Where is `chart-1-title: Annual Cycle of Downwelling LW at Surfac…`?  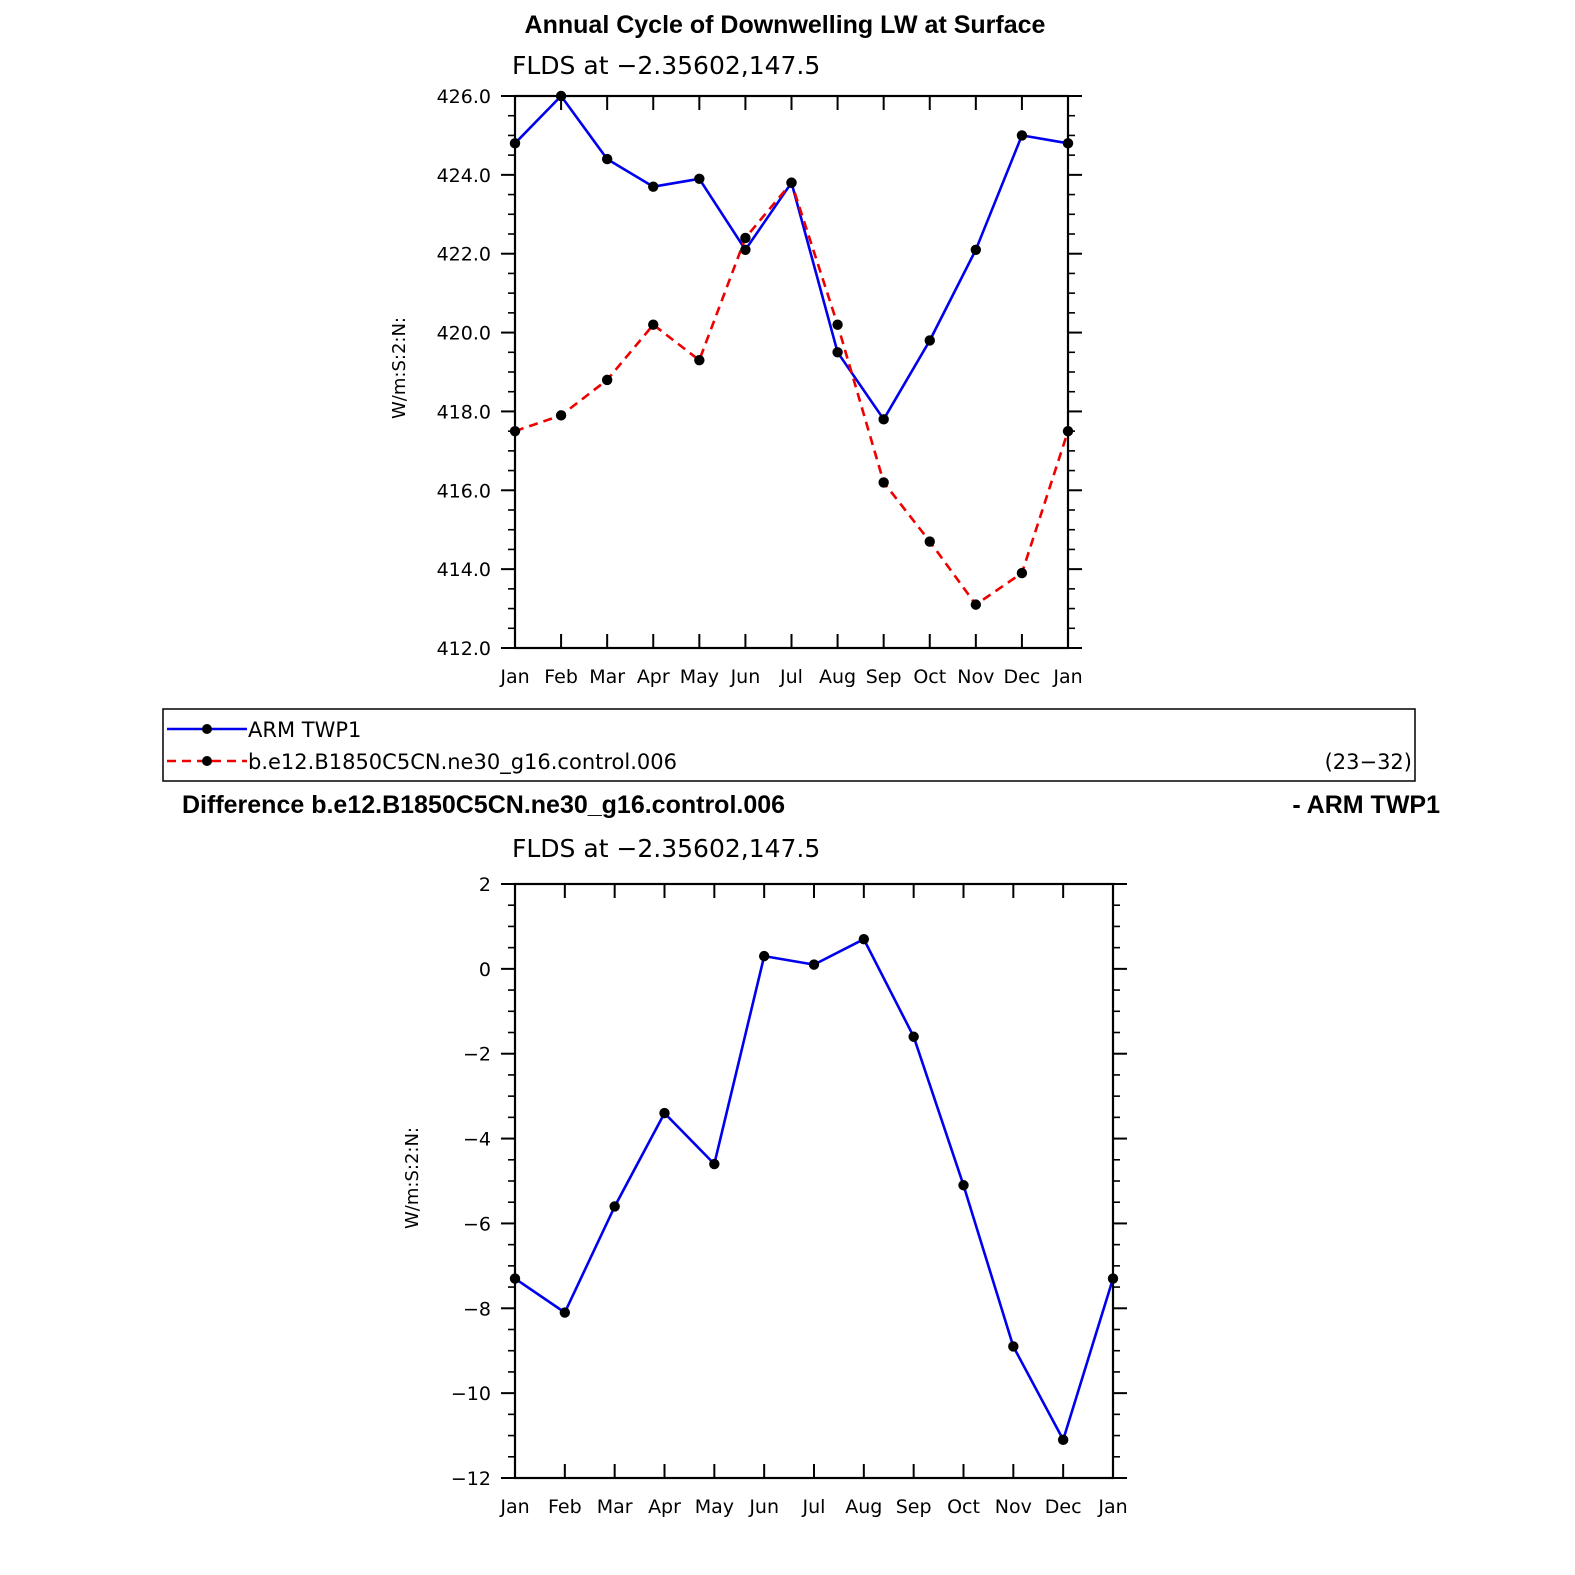
chart-1-title: Annual Cycle of Downwelling LW at Surfac… is located at coordinates (785, 25).